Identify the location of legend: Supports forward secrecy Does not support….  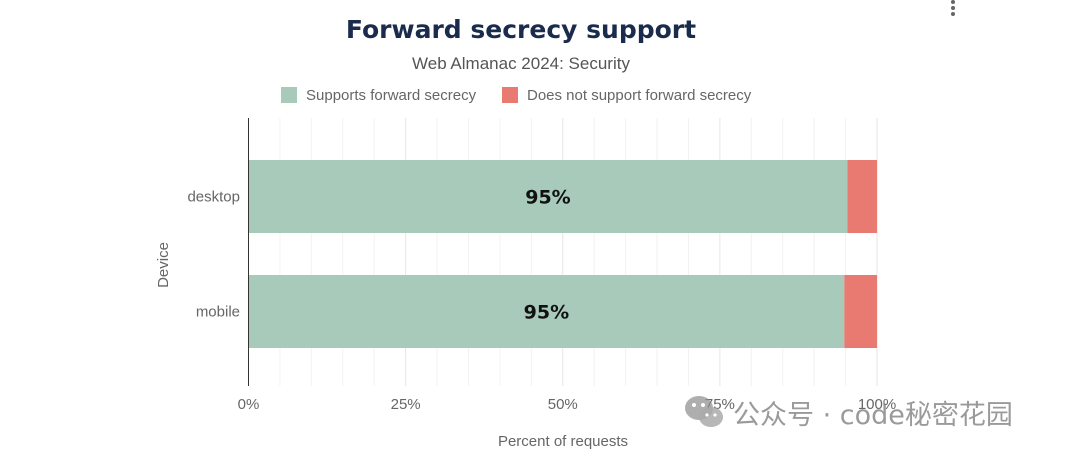
(516, 95).